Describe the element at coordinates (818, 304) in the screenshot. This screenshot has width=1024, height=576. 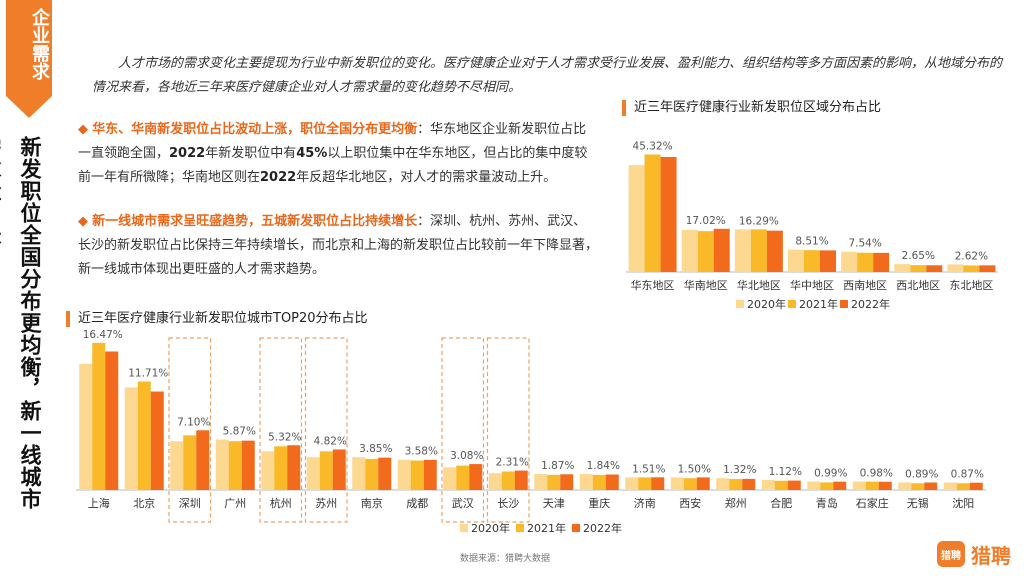
I see `legend-label-2021年: 2021年` at that location.